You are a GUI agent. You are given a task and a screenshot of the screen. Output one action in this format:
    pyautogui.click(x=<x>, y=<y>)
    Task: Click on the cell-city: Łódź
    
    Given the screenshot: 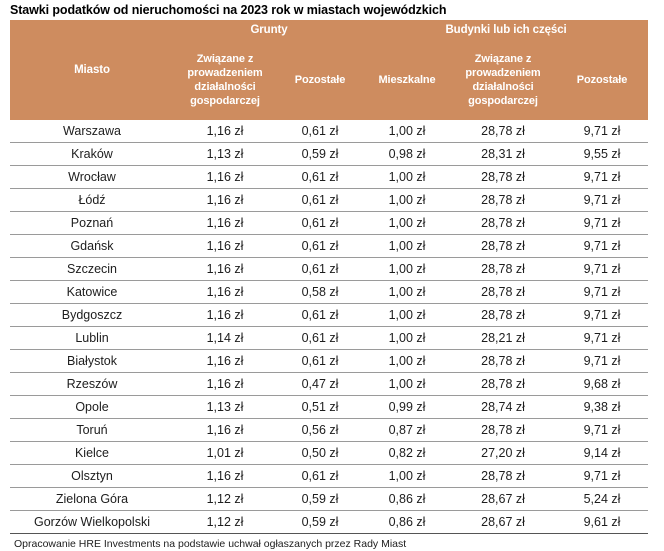 What is the action you would take?
    pyautogui.click(x=92, y=200)
    